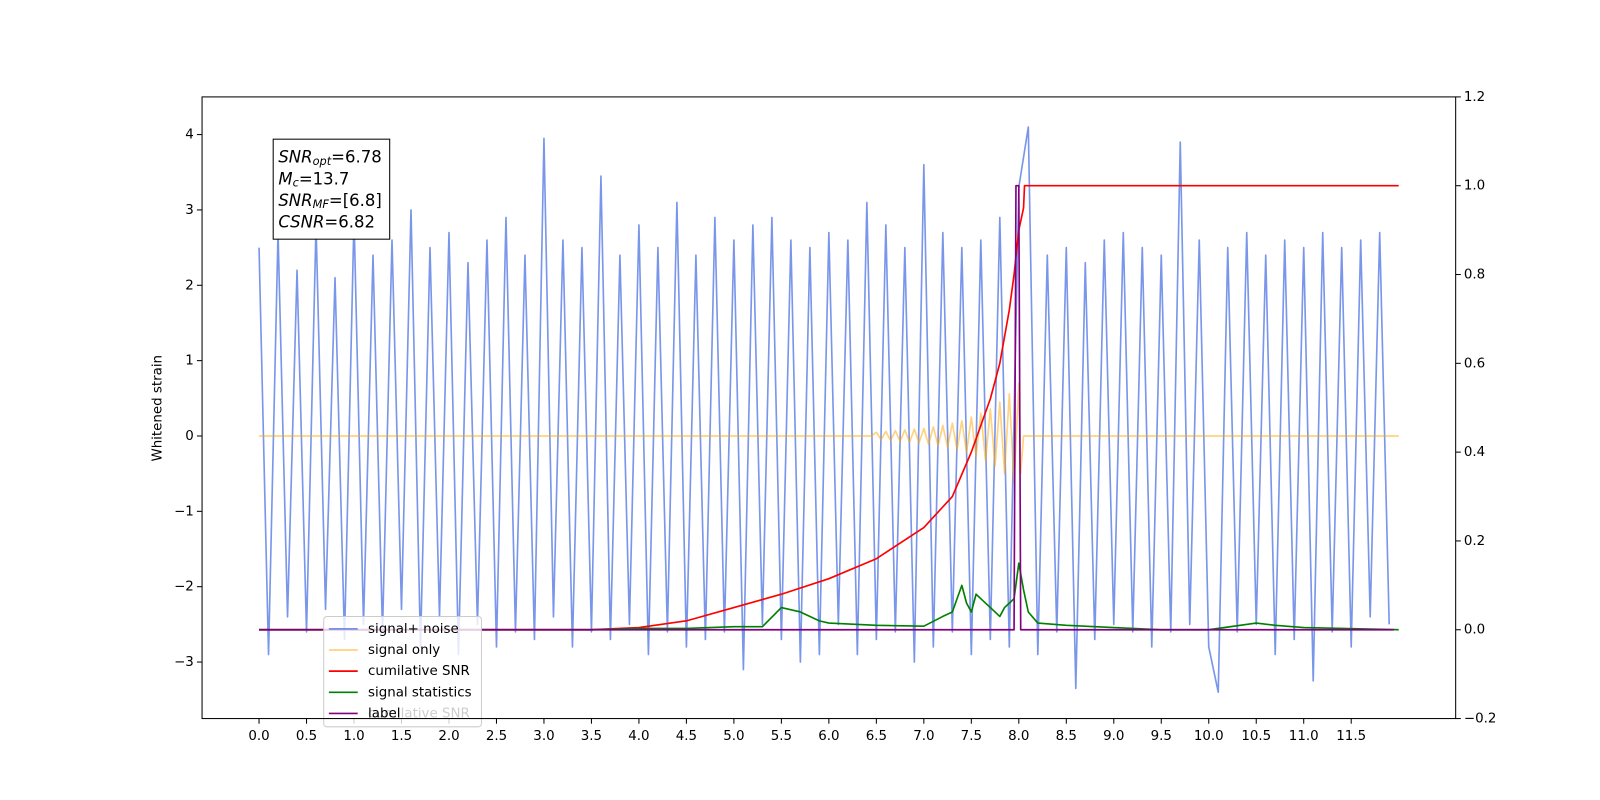 Image resolution: width=1600 pixels, height=800 pixels. Describe the element at coordinates (923, 736) in the screenshot. I see `x-tick-label: 7.0` at that location.